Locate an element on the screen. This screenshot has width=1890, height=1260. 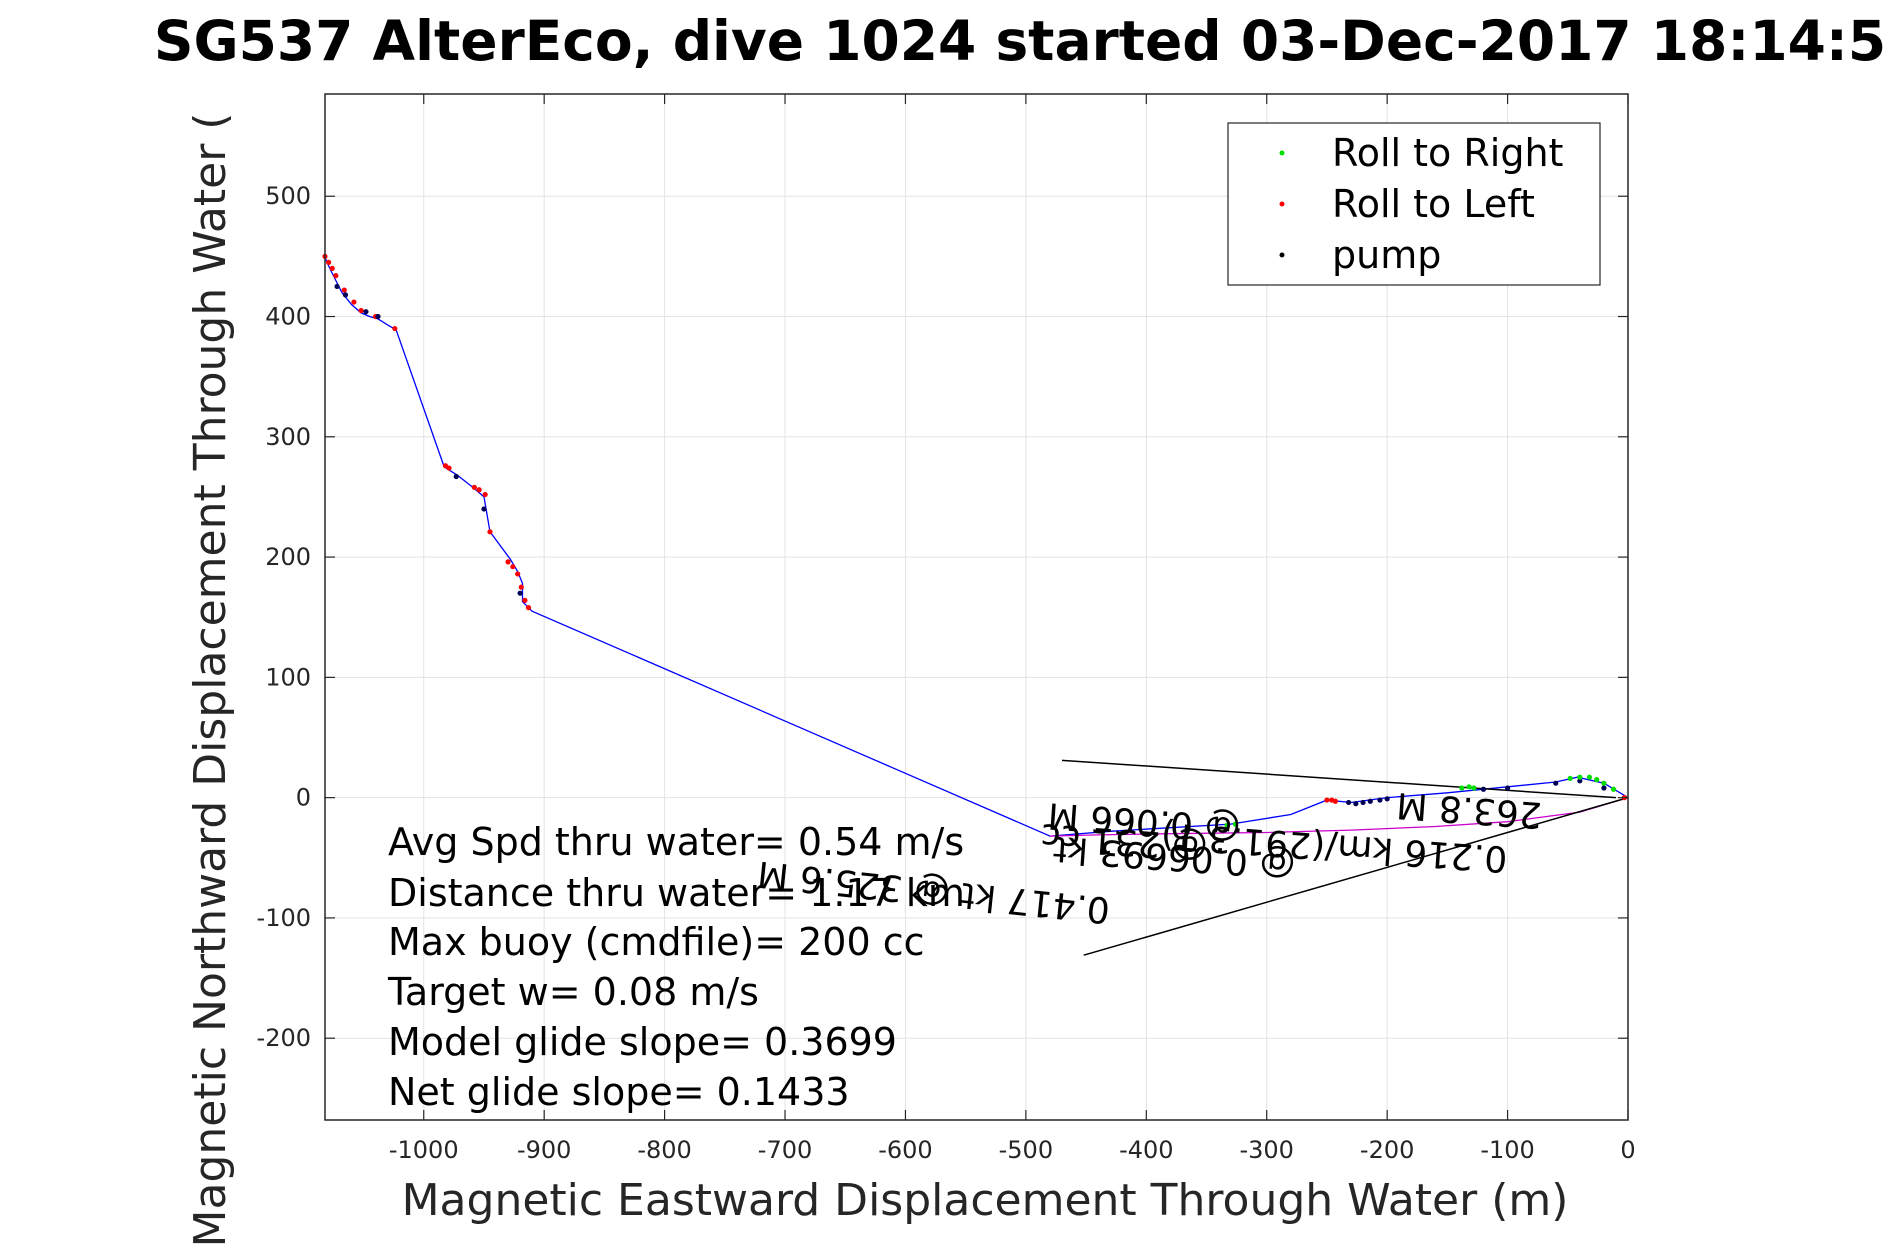
x-tick-label: -400 is located at coordinates (1146, 1150).